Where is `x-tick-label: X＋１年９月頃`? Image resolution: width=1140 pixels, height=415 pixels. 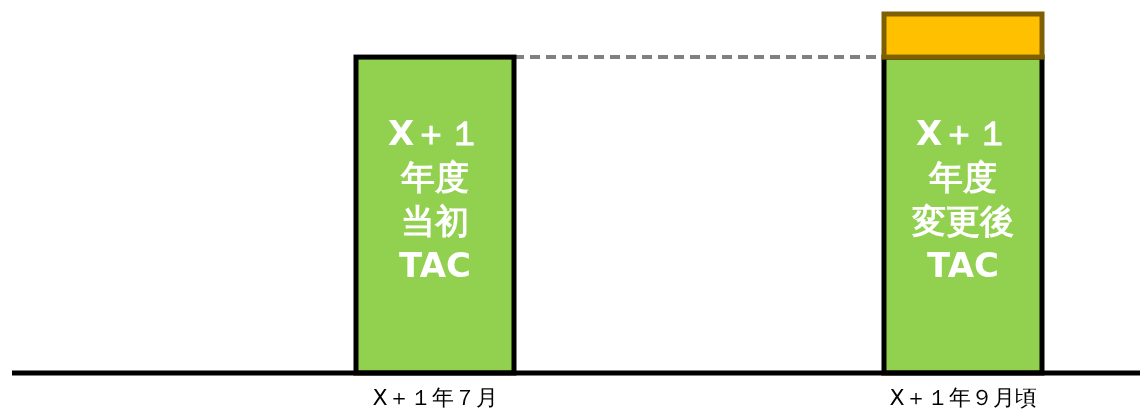 x-tick-label: X＋１年９月頃 is located at coordinates (963, 397).